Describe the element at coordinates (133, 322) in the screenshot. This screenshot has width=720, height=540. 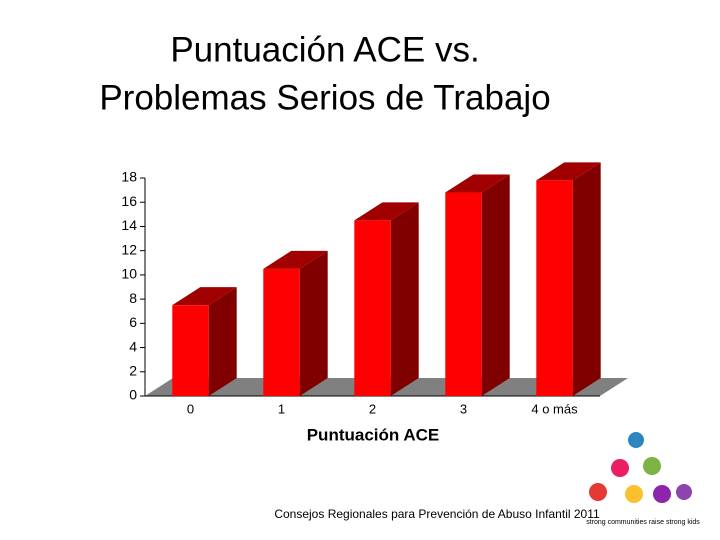
I see `y-tick-label: 6` at that location.